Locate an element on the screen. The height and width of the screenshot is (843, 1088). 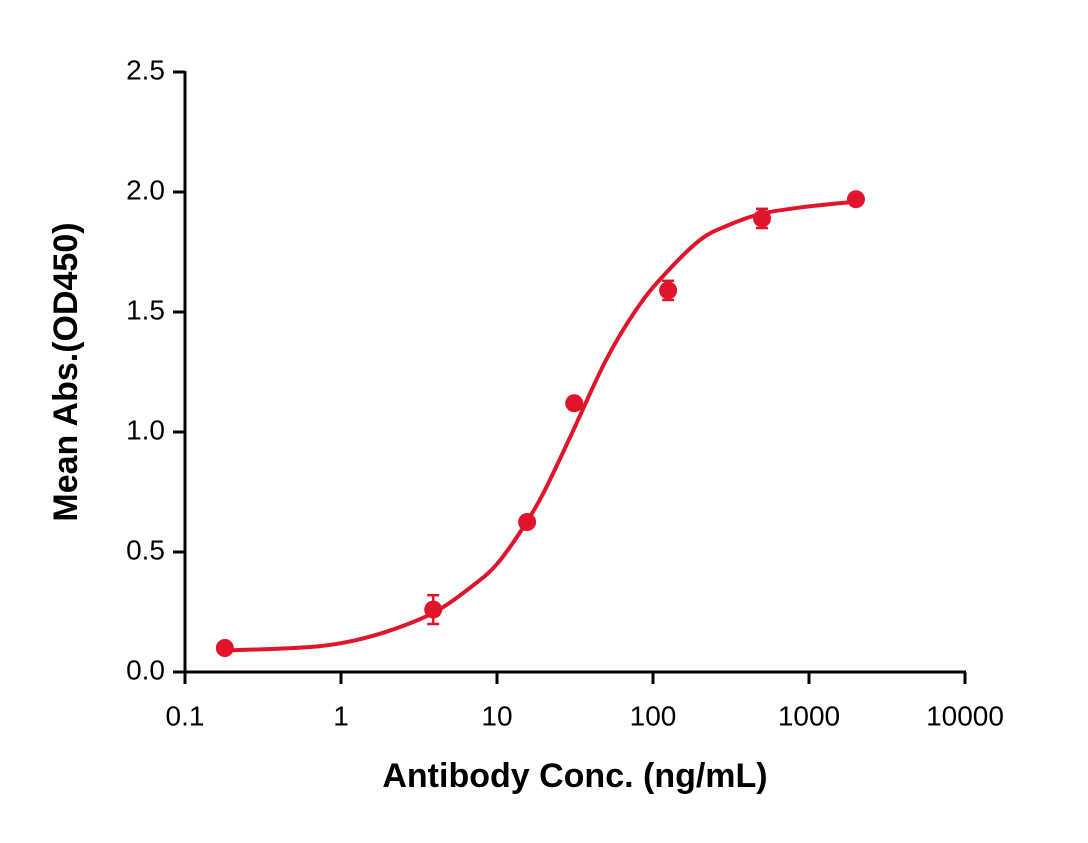
y-tick-label: 0.0 is located at coordinates (145, 669).